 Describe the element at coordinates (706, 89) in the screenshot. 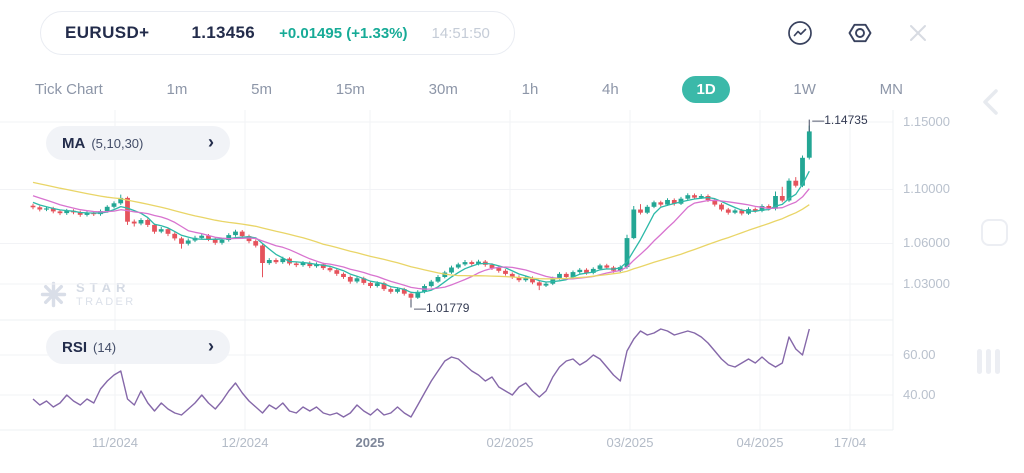

I see `tab-1d: 1D` at that location.